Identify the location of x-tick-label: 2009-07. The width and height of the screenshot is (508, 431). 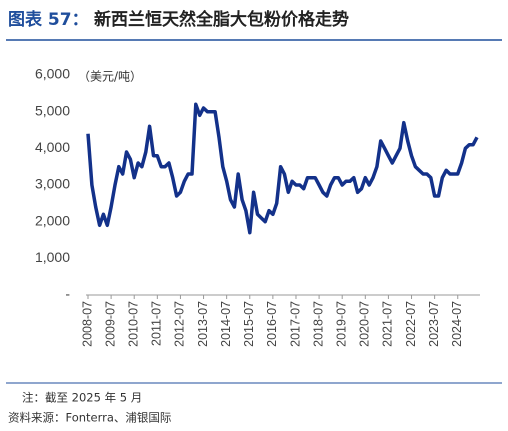
(110, 324).